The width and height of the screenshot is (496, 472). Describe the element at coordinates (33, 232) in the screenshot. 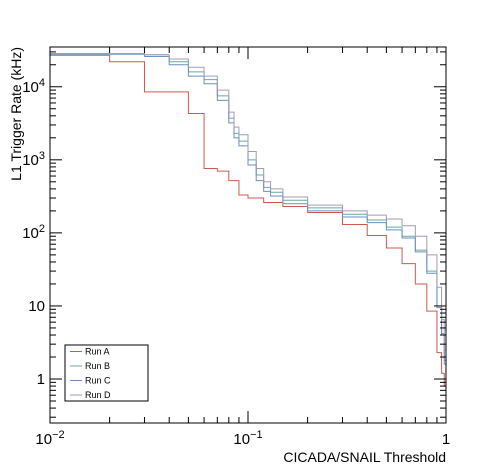

I see `y-tick-label: 10²` at that location.